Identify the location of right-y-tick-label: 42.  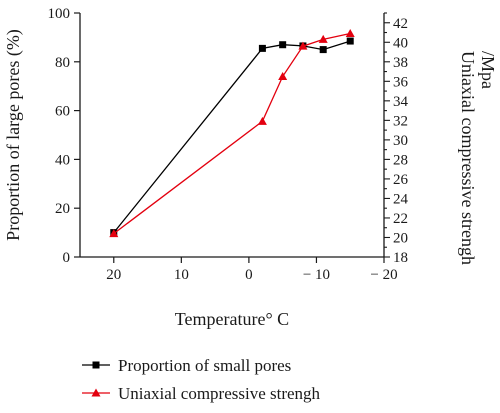
(400, 24).